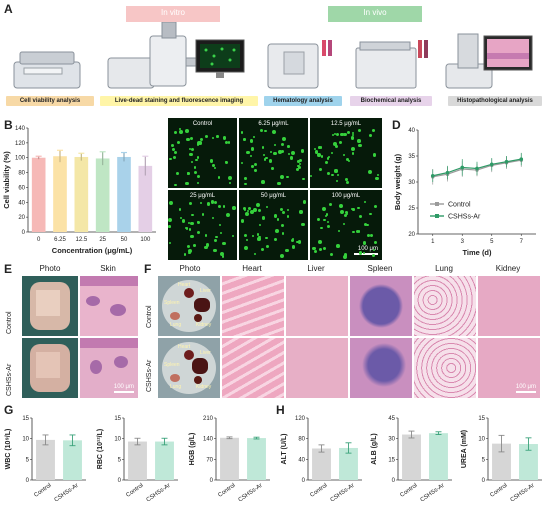  I want to click on monitor-illustration, so click(220, 58).